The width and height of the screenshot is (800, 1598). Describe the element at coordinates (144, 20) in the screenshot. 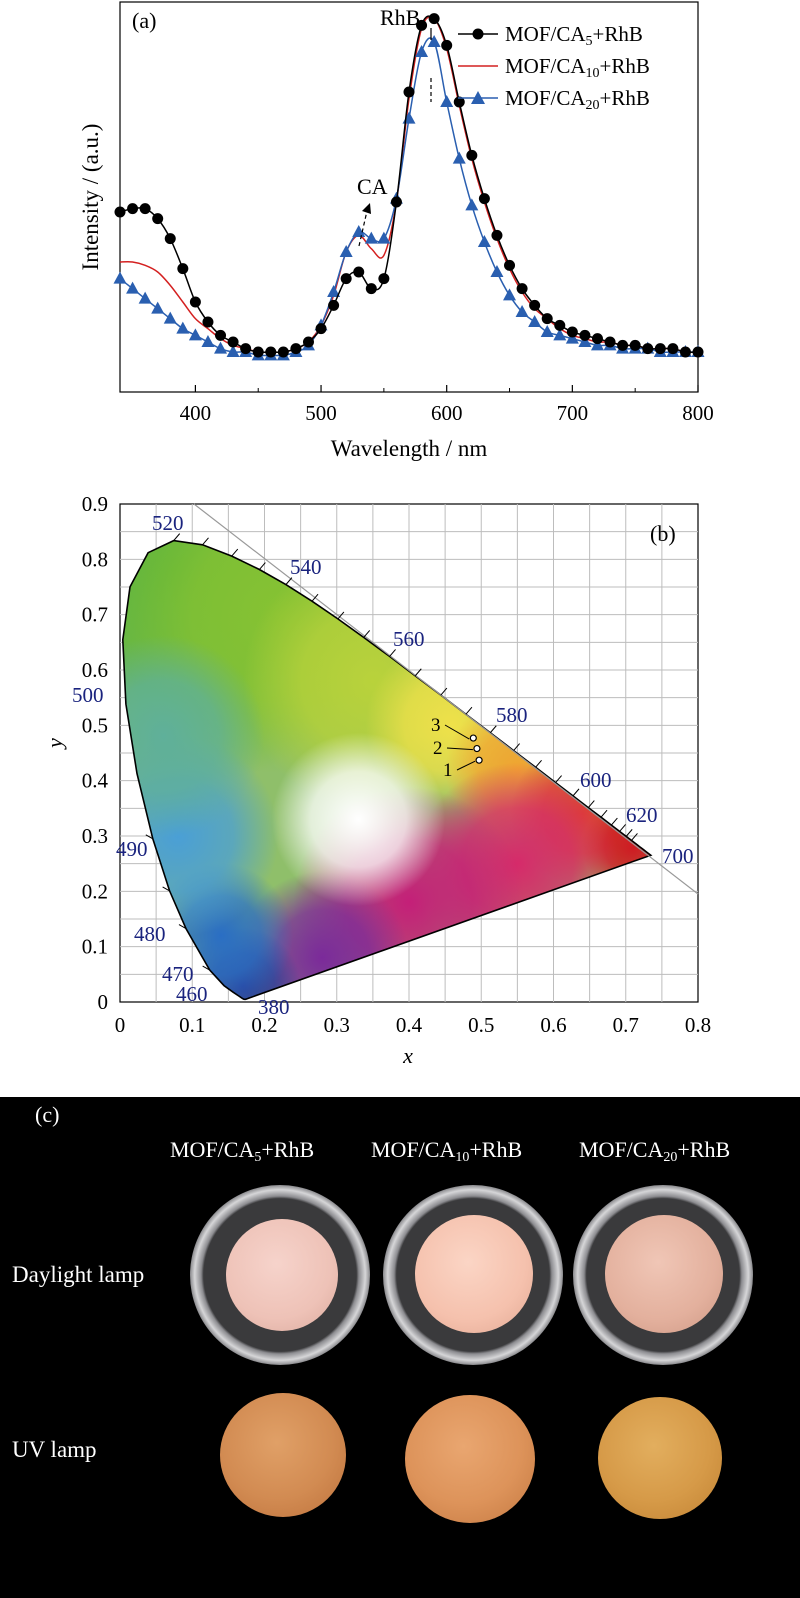

I see `panel-label-a: (a)` at that location.